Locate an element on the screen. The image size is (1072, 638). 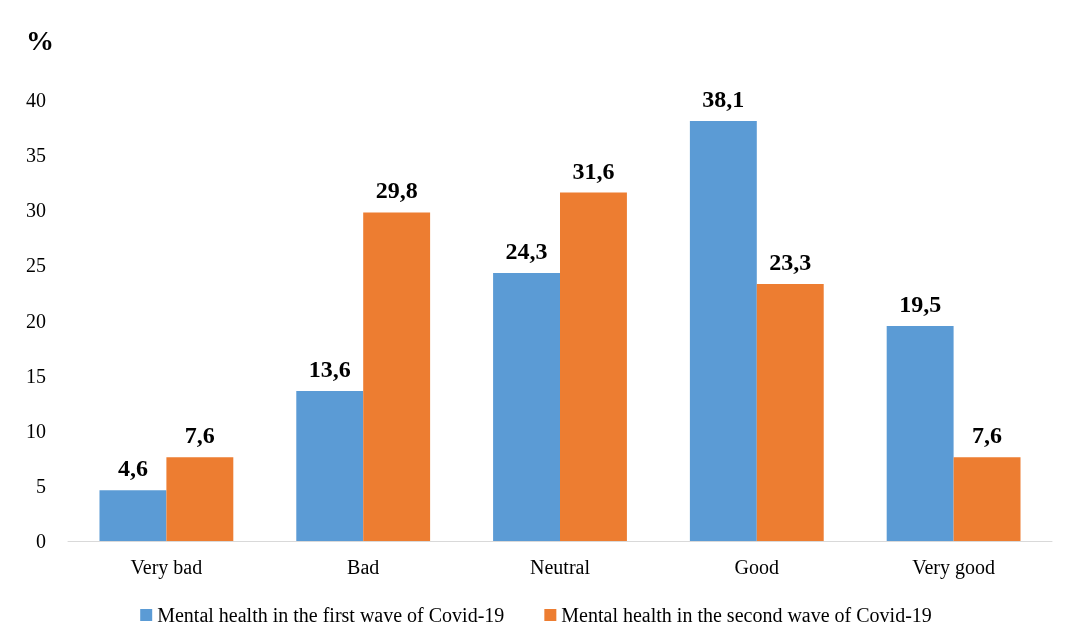
data-label: 4,6 is located at coordinates (132, 468).